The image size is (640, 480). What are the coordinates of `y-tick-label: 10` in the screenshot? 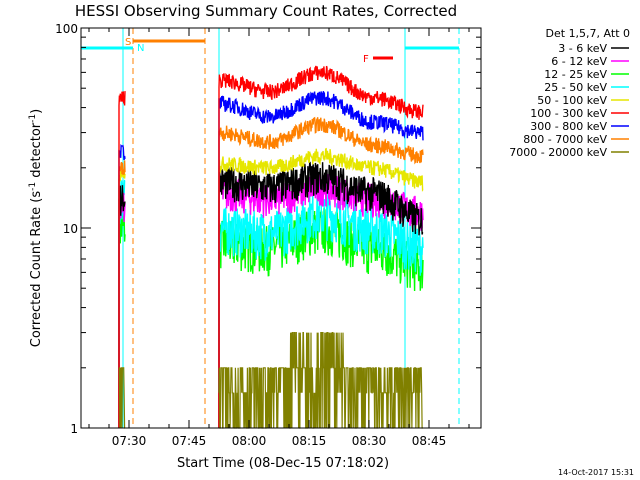 It's located at (70, 229).